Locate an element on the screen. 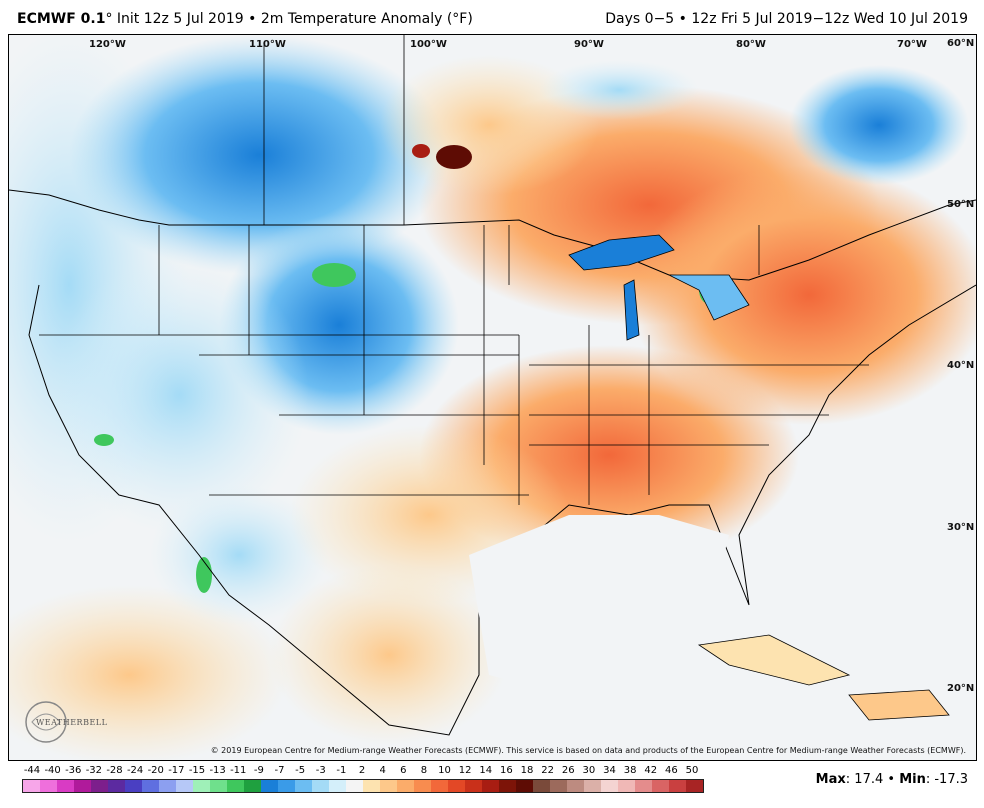  logo-text: WEATHERBELL is located at coordinates (72, 722).